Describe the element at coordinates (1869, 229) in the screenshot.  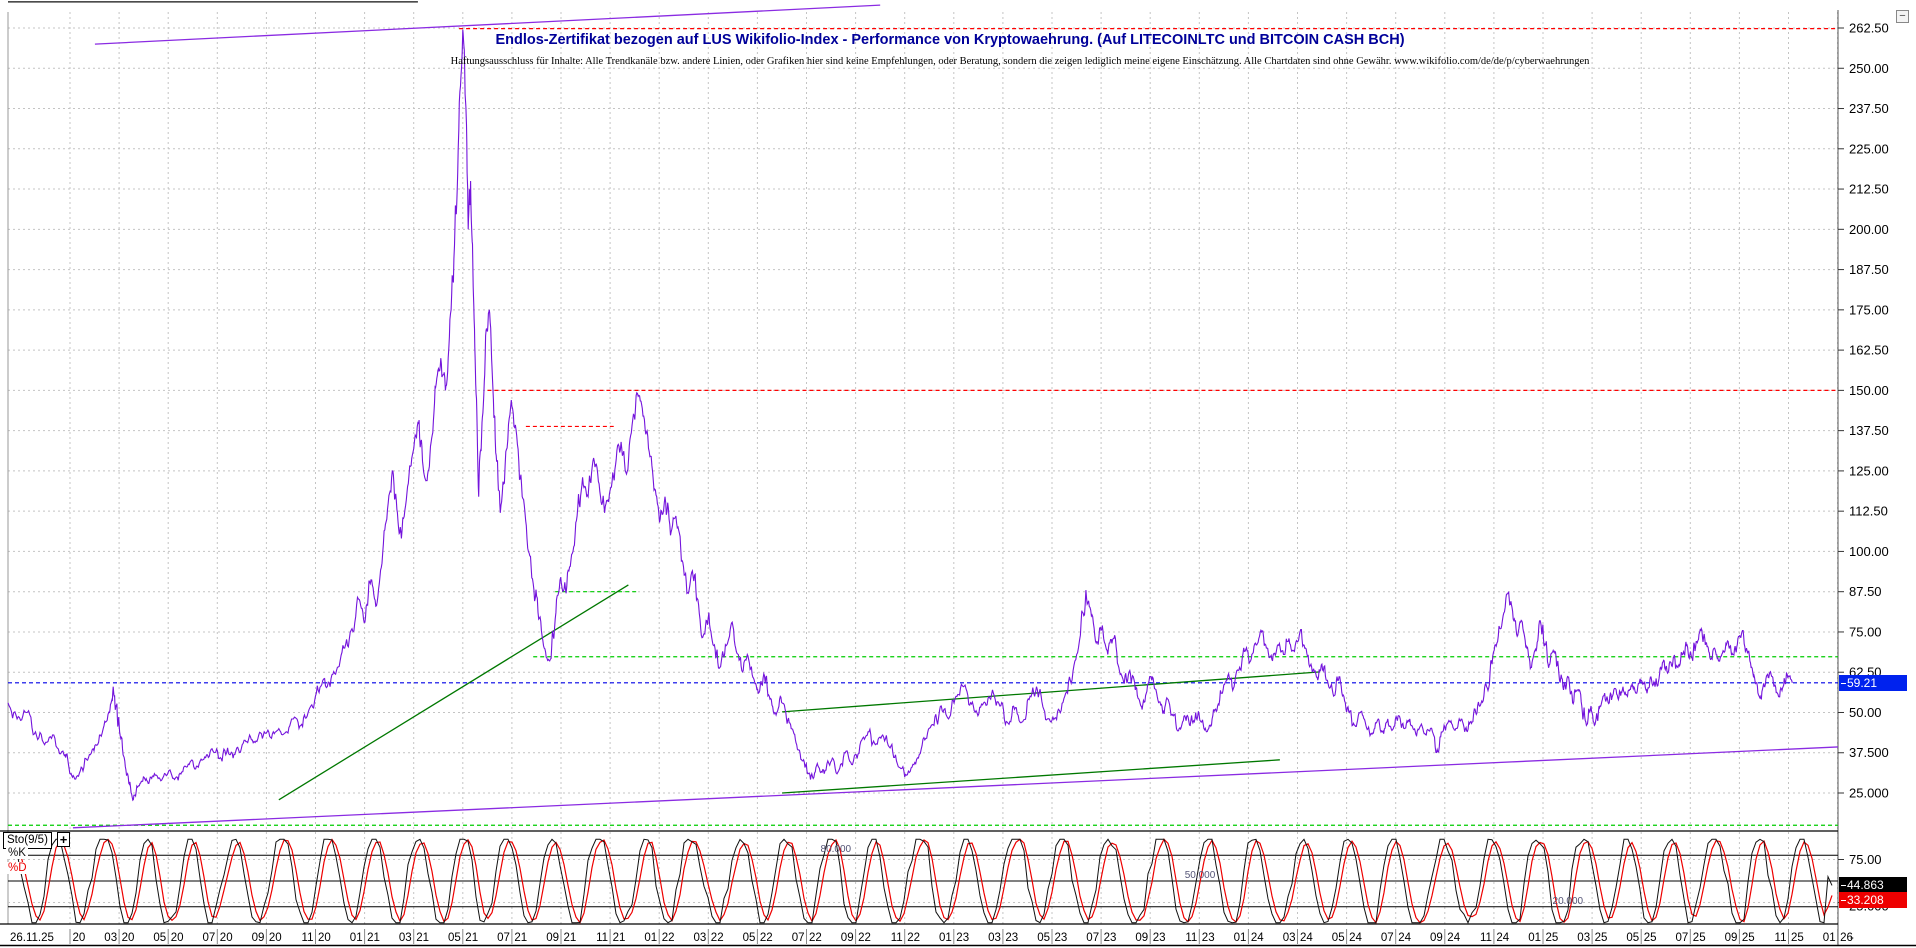
I see `y-axis-label: 200.00` at that location.